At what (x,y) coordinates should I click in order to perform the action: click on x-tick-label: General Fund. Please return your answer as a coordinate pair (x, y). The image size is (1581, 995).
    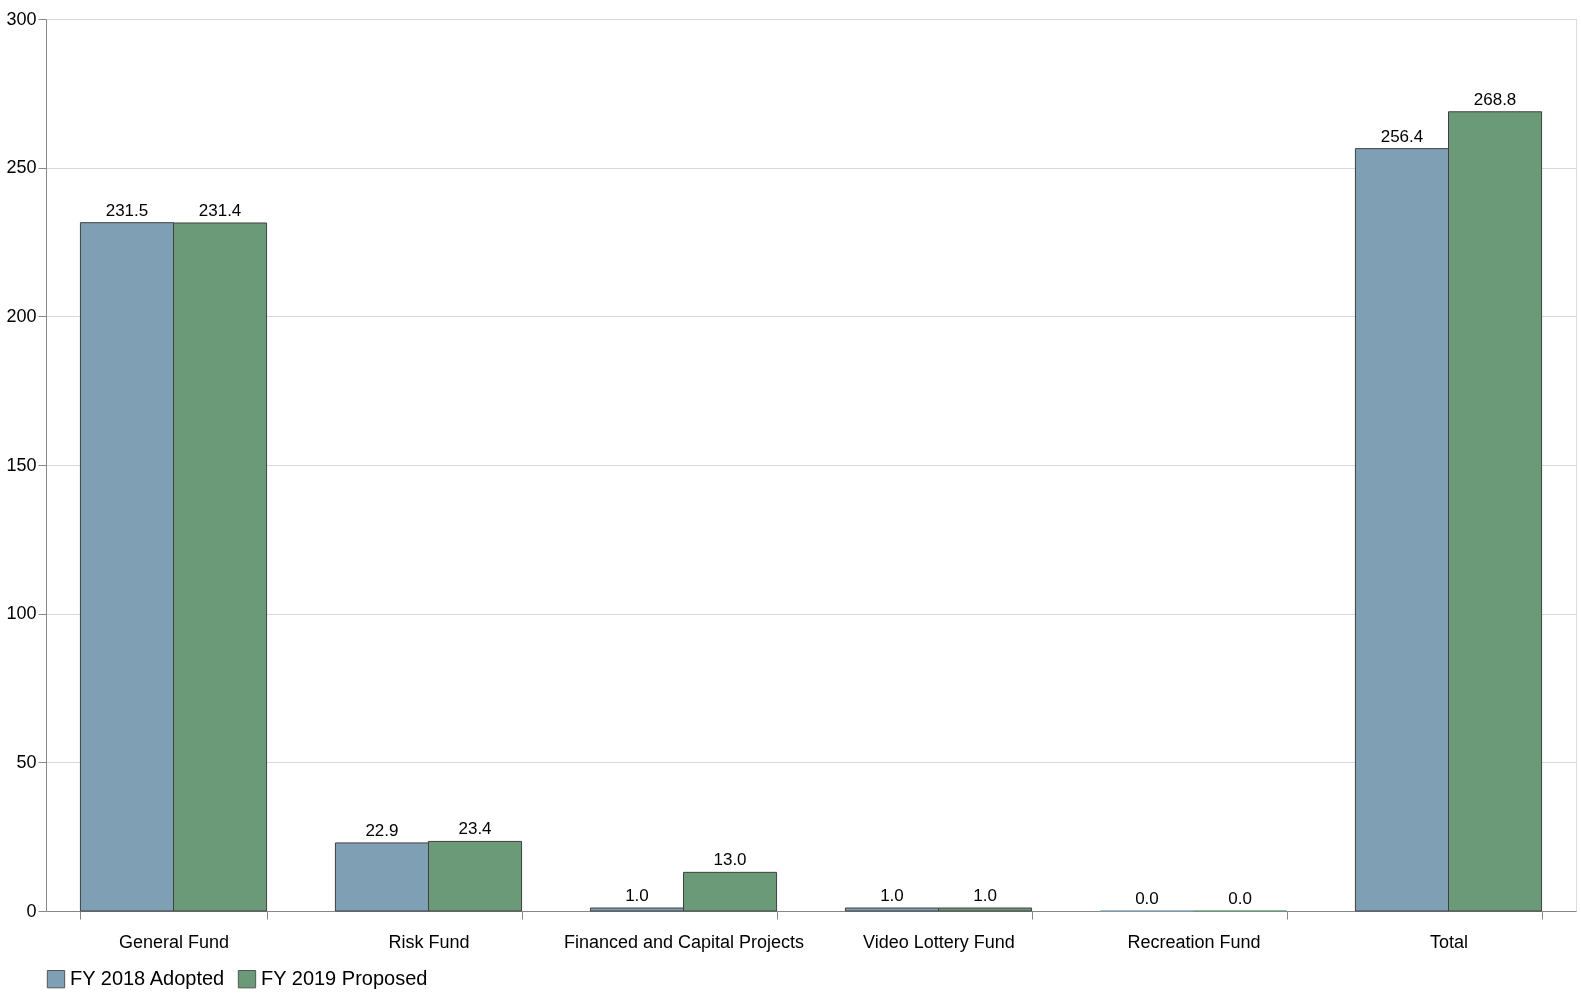
    Looking at the image, I should click on (174, 941).